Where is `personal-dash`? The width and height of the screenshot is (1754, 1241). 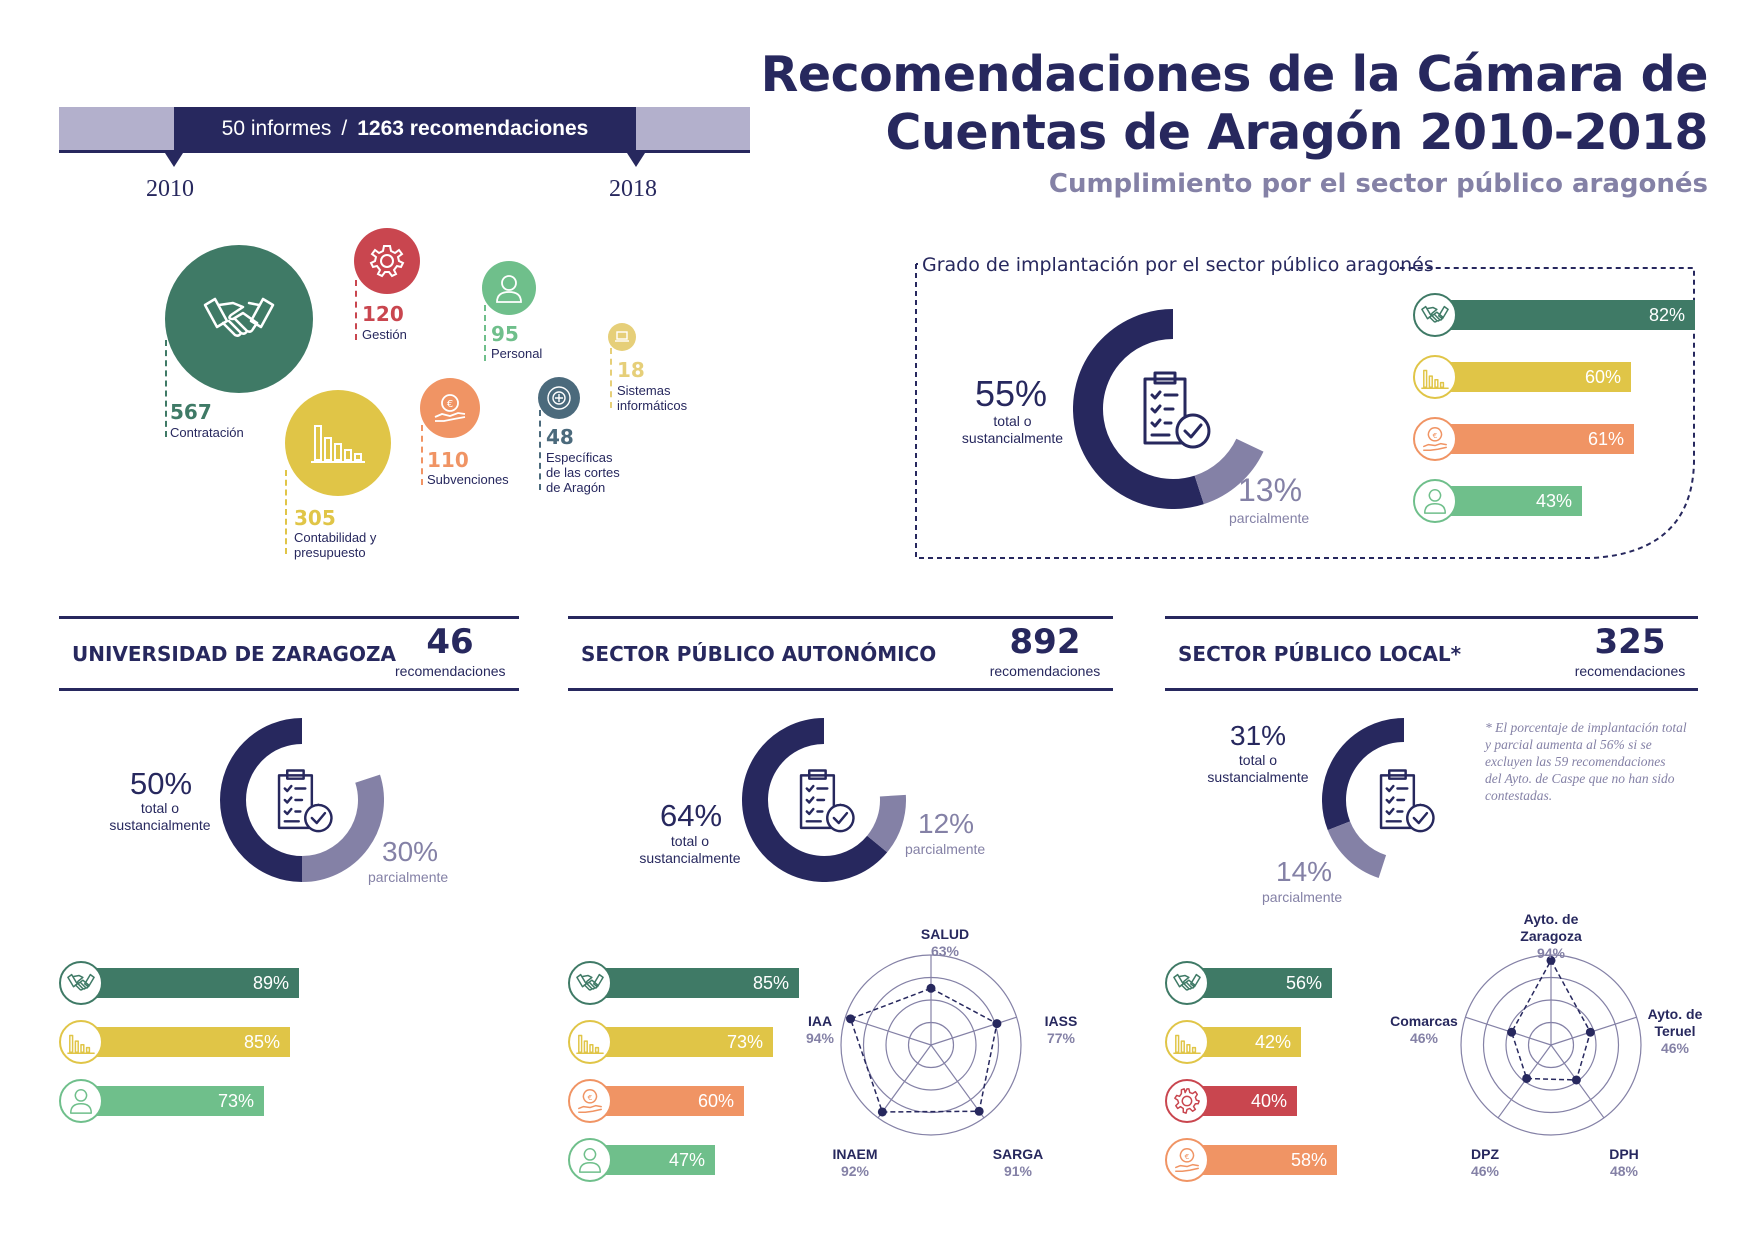 personal-dash is located at coordinates (485, 333).